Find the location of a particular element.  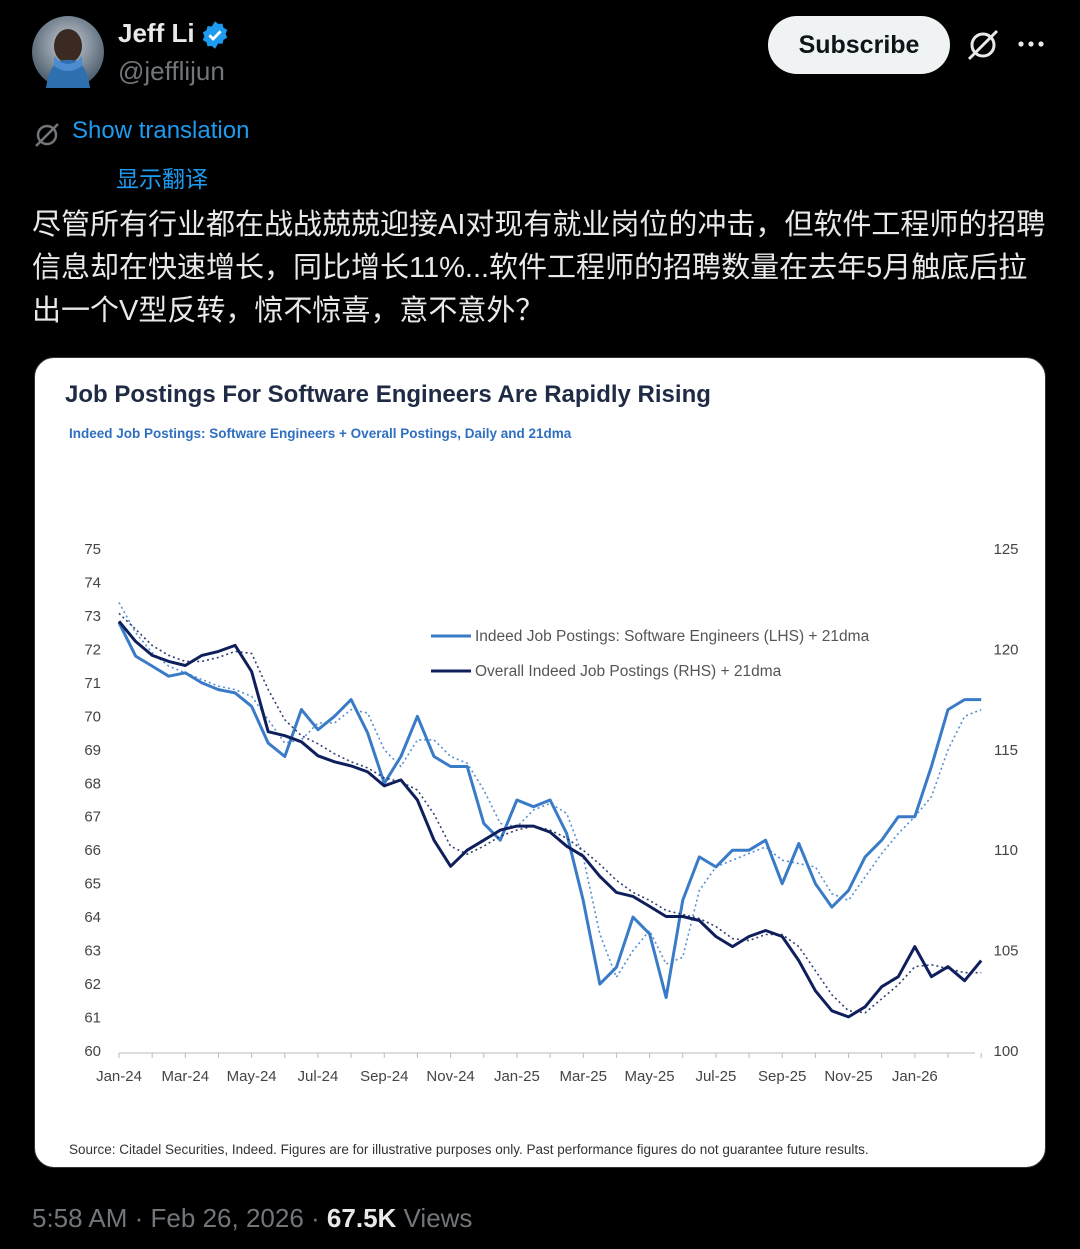

y-tick-label: 70 is located at coordinates (92, 716).